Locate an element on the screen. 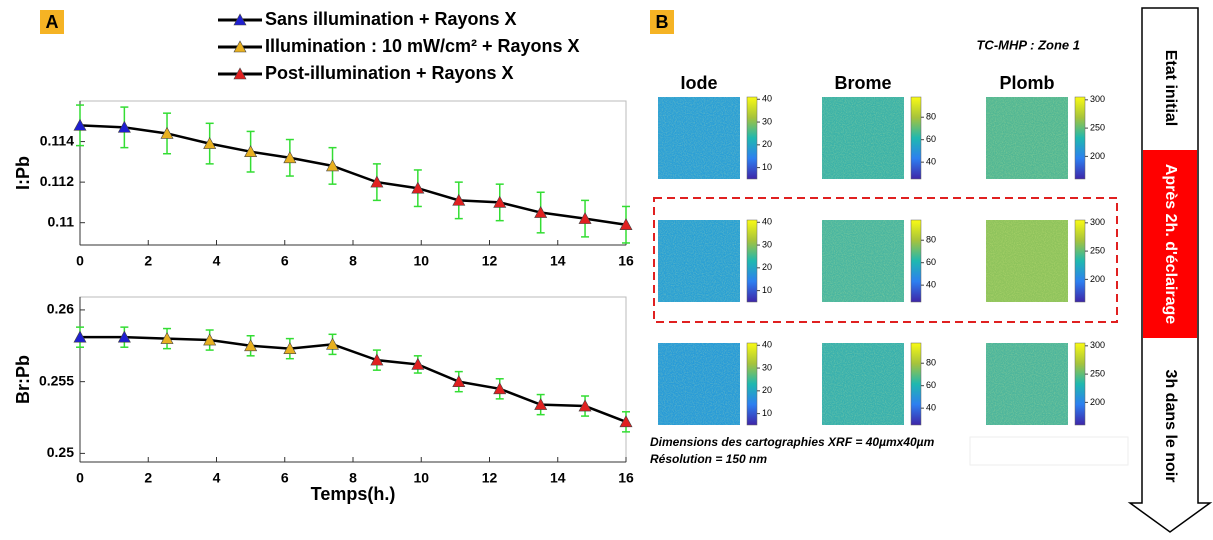  y-tick-label: 0.114 is located at coordinates (57, 140).